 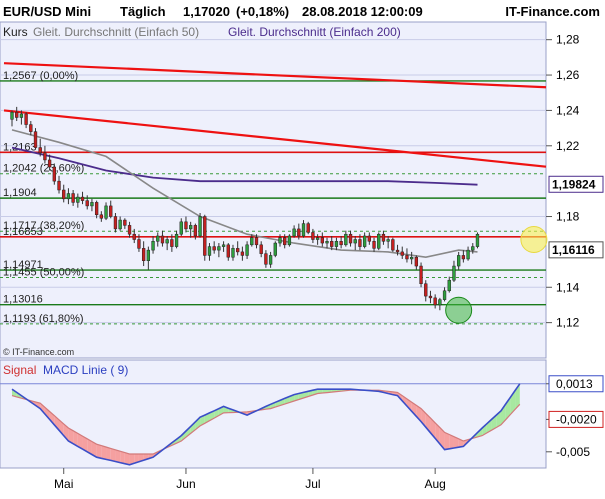 I want to click on header-brand: IT-Finance.com, so click(x=552, y=11).